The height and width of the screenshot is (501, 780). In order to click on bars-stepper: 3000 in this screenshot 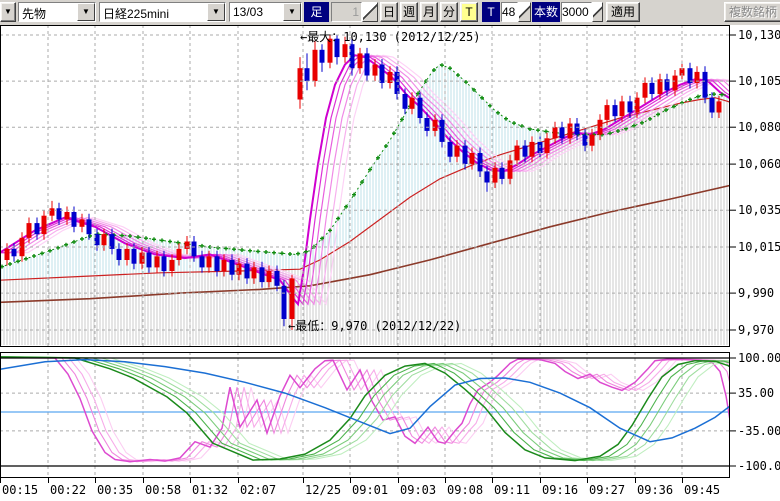, I will do `click(582, 12)`.